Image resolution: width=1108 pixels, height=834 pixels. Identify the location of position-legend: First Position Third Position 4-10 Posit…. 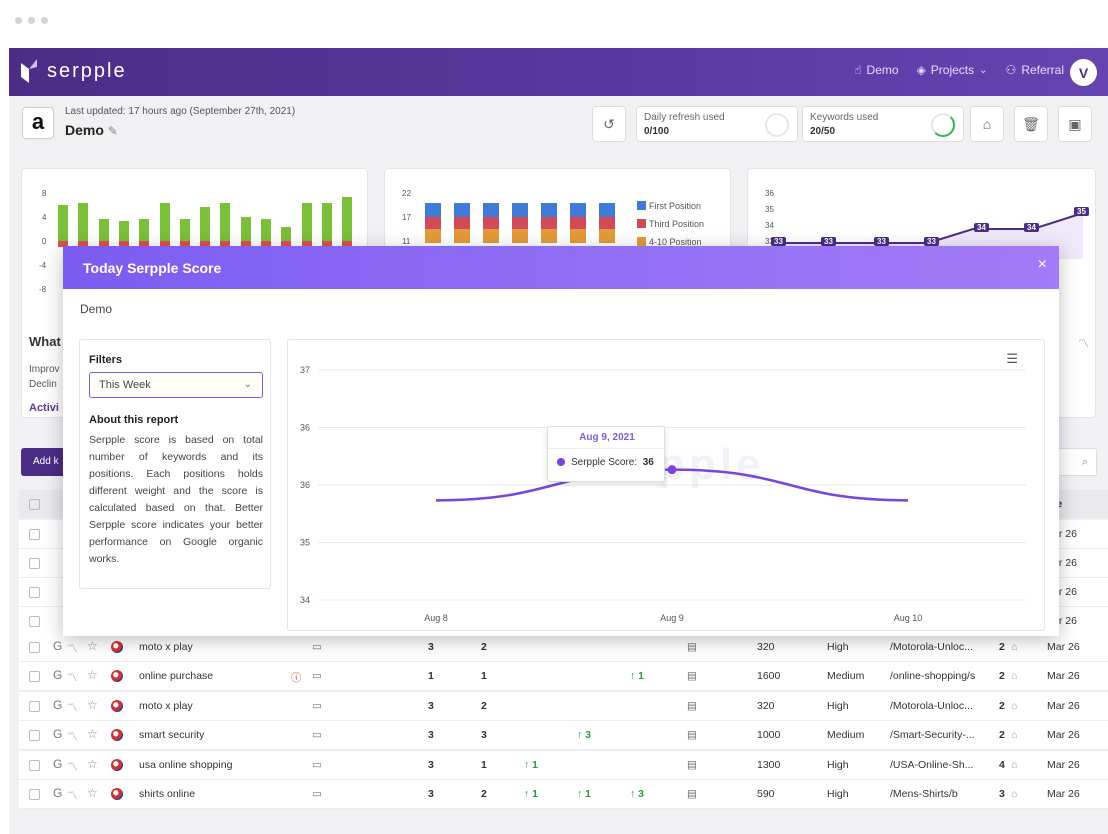
(670, 224).